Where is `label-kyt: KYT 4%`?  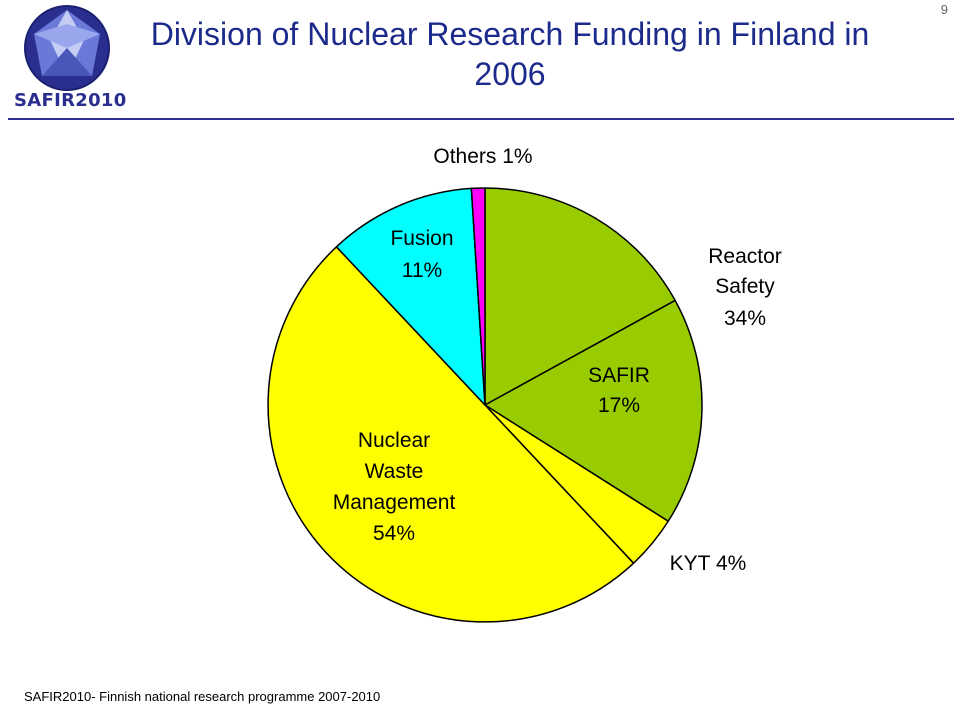
label-kyt: KYT 4% is located at coordinates (708, 563).